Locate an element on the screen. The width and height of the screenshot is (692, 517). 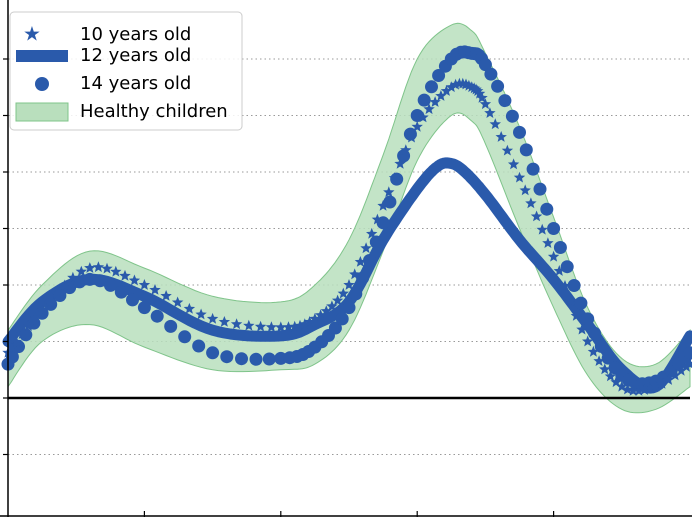
legend-item-10yo: ★ 10 years old is located at coordinates (107, 34).